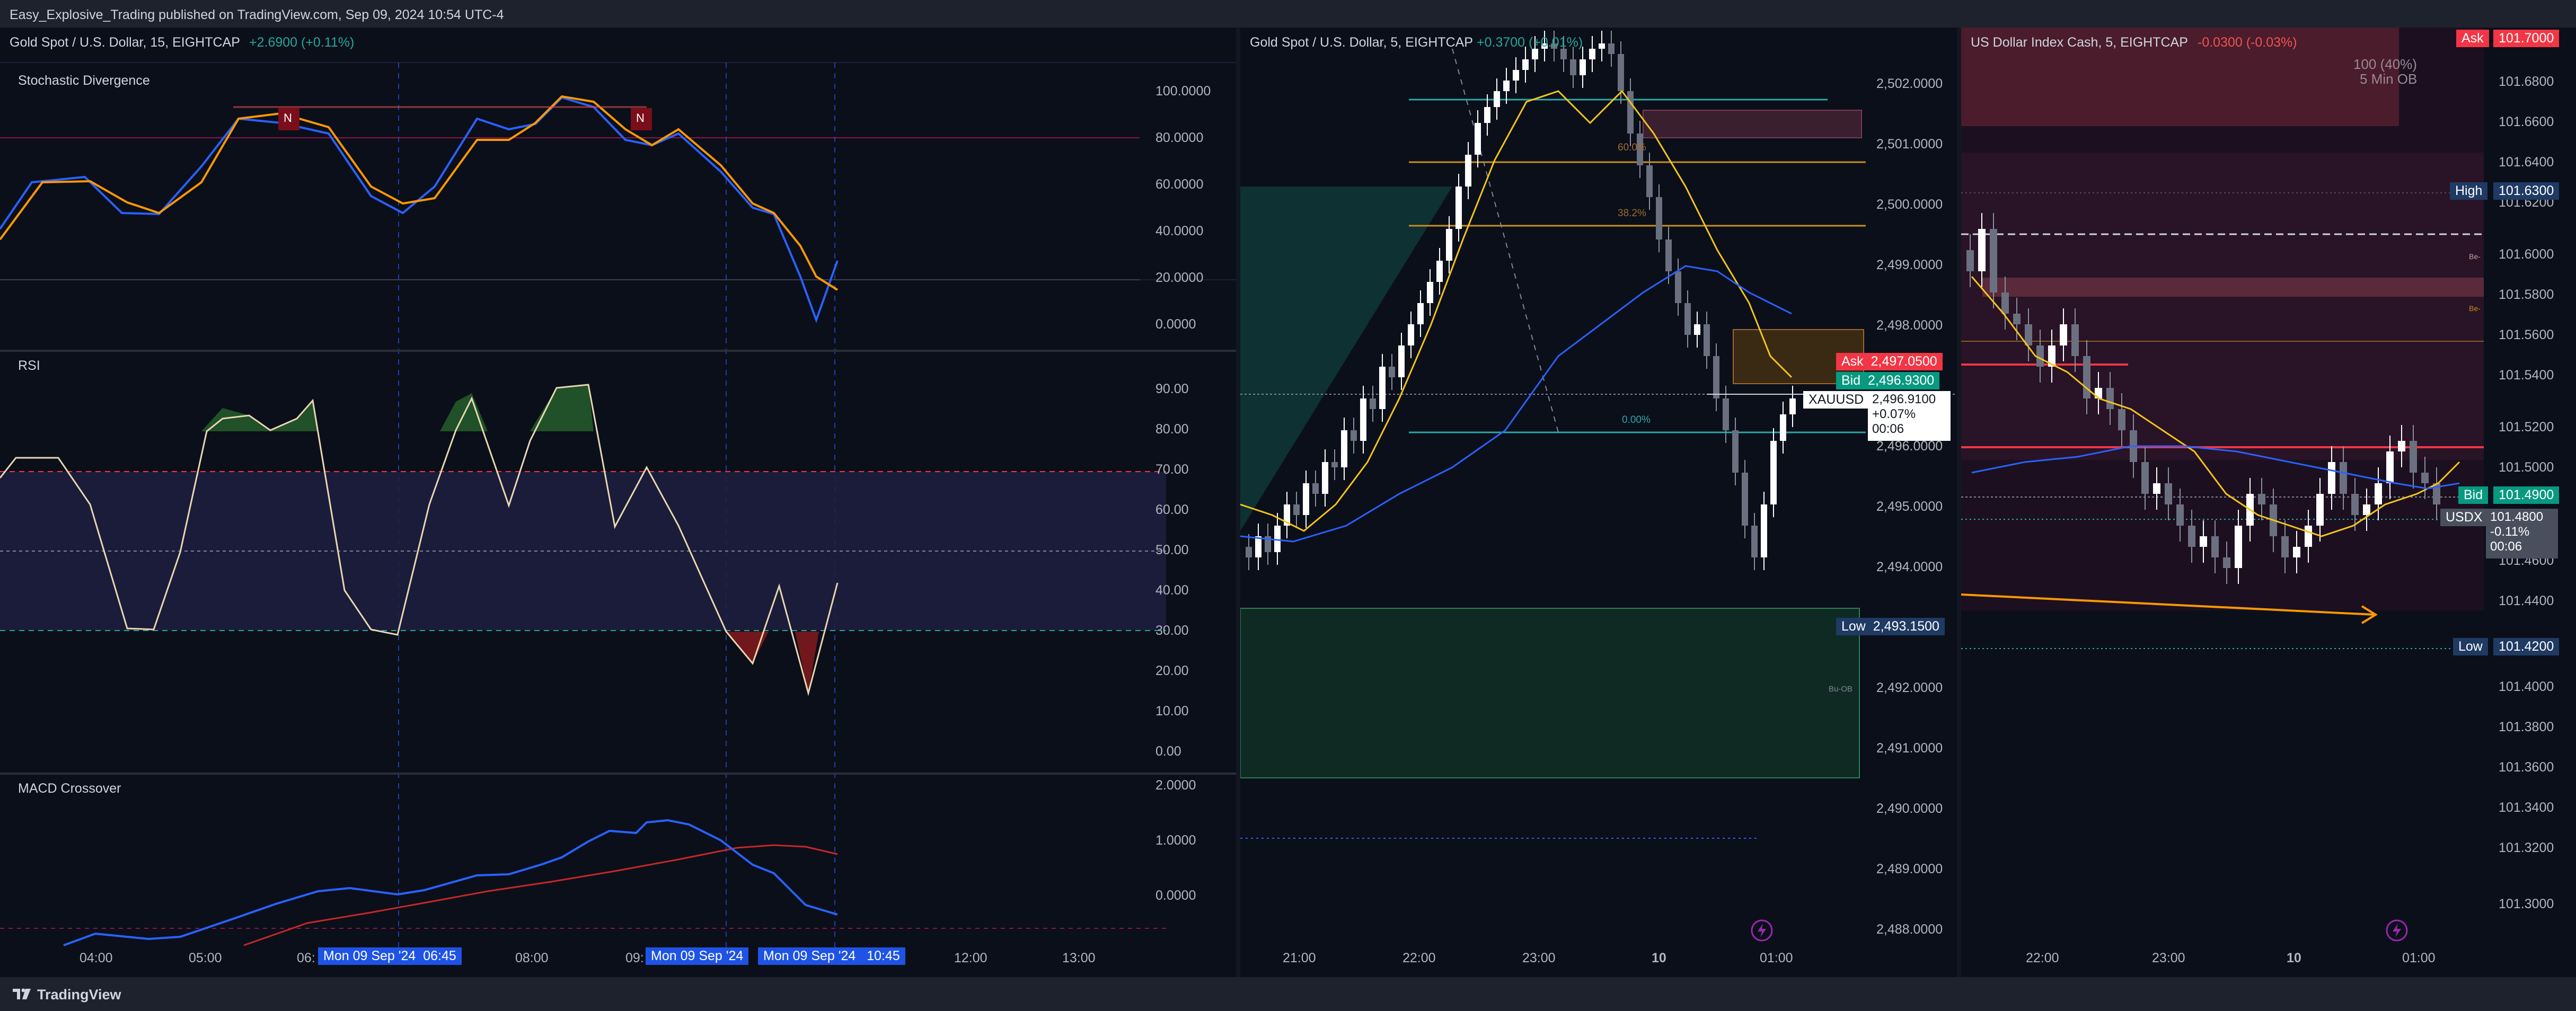 This screenshot has height=1011, width=2576. I want to click on middle-slow-ma, so click(1516, 404).